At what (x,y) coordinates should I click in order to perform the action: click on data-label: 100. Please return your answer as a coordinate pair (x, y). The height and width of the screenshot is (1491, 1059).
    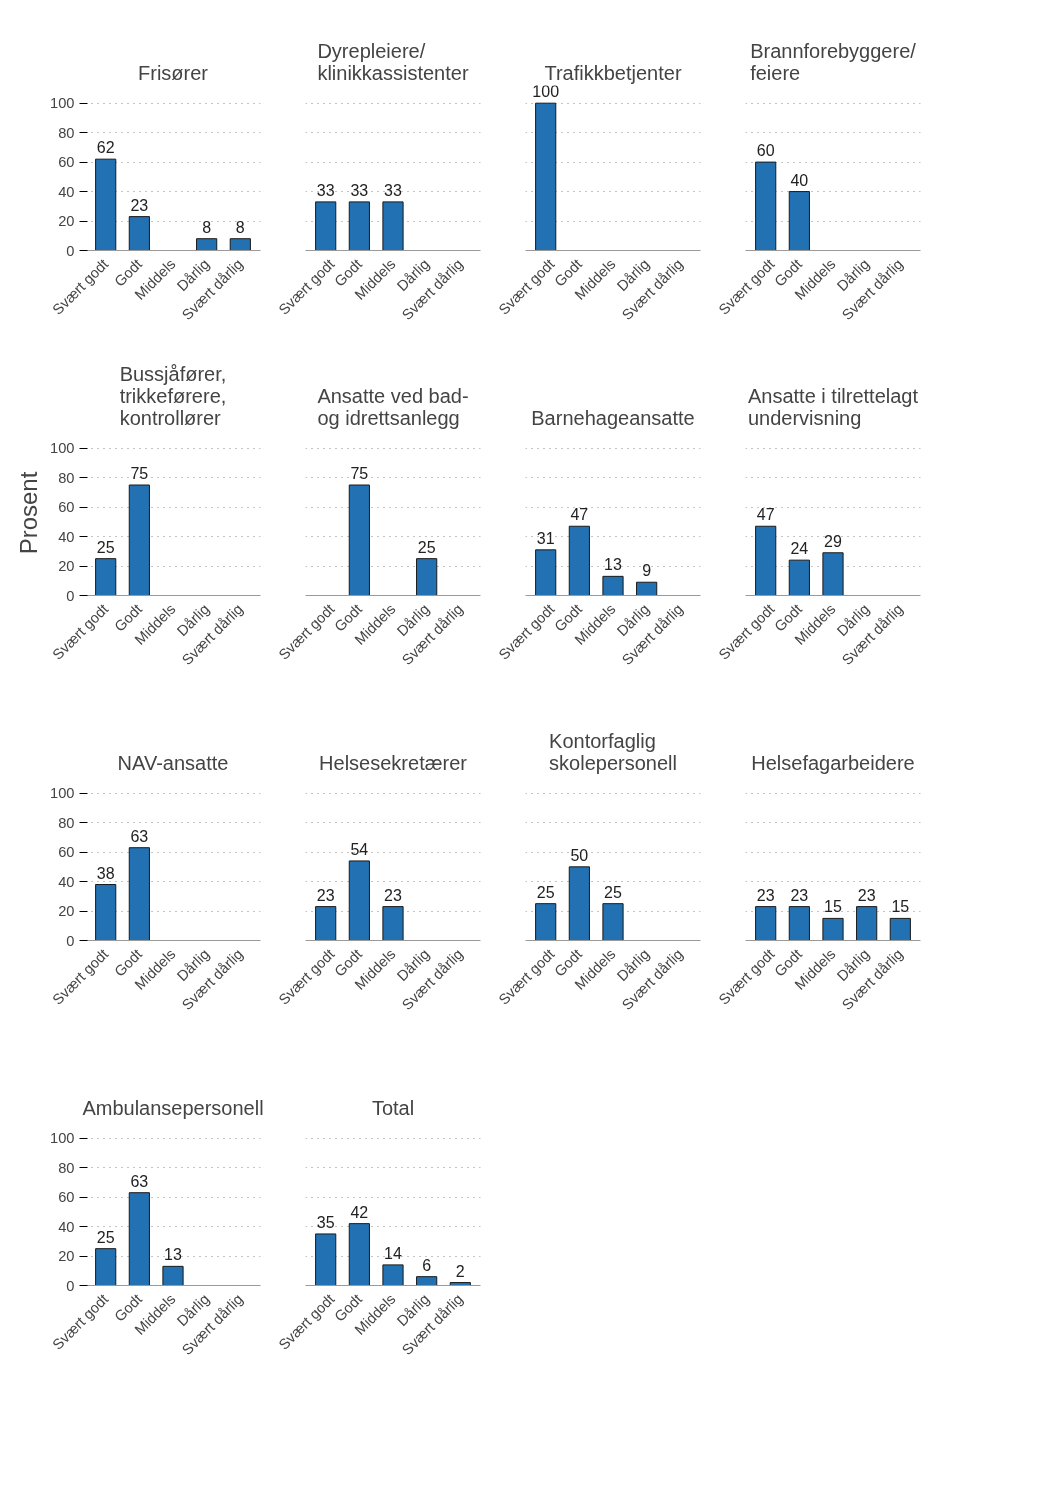
    Looking at the image, I should click on (546, 92).